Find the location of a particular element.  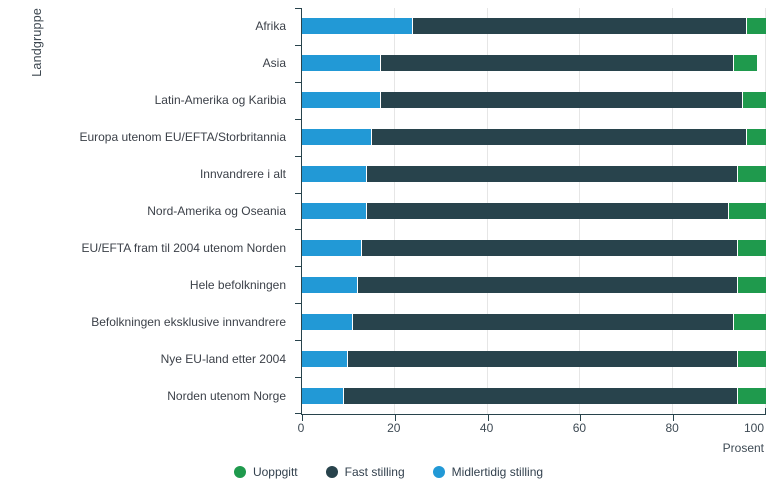

legend-item-midlertidig-stilling: Midlertidig stilling is located at coordinates (488, 472).